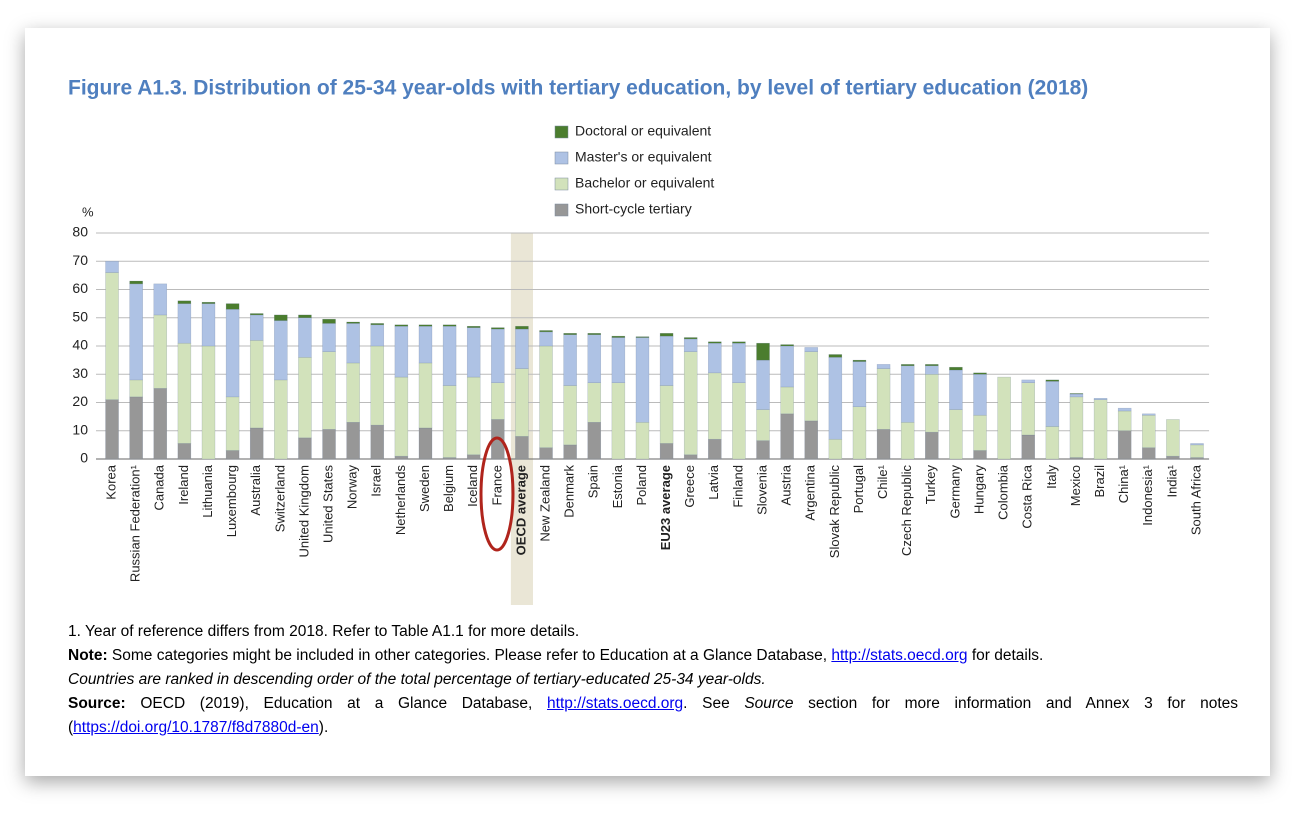  Describe the element at coordinates (84, 458) in the screenshot. I see `y-tick-label: 0` at that location.